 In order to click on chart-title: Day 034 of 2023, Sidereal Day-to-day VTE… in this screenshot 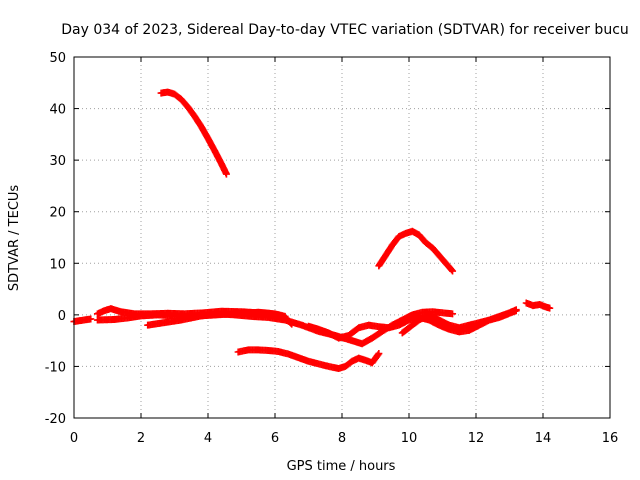, I will do `click(345, 30)`.